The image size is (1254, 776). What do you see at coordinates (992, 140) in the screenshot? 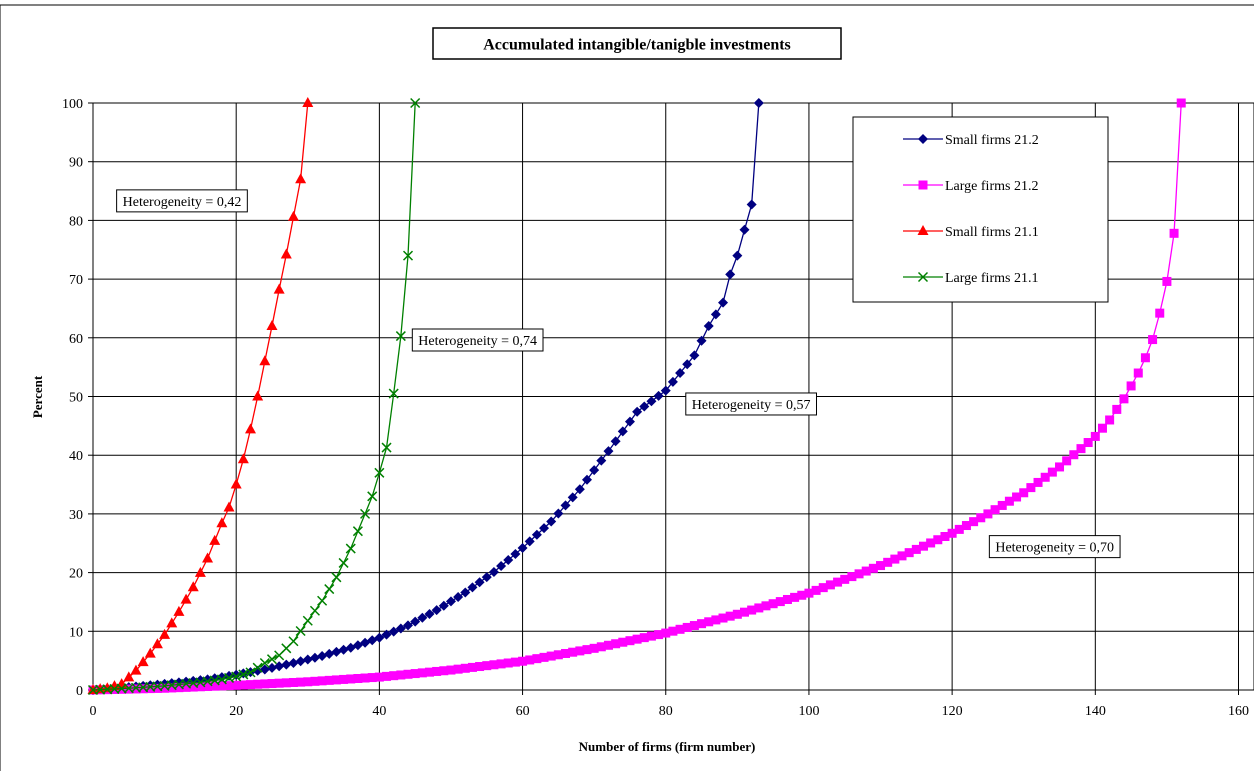
I see `legend-label: Small firms 21.2` at bounding box center [992, 140].